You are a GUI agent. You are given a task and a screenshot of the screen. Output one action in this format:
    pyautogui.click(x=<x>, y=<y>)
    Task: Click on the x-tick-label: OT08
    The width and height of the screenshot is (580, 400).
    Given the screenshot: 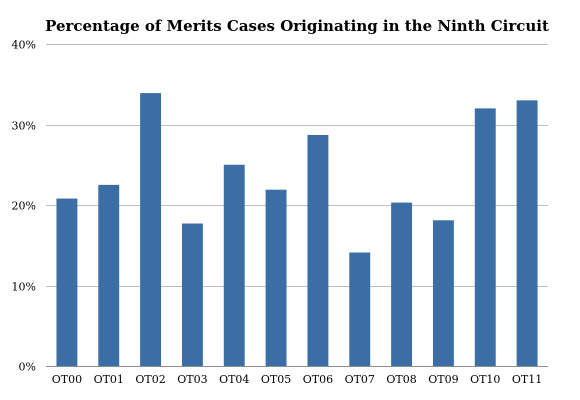 What is the action you would take?
    pyautogui.click(x=401, y=379)
    